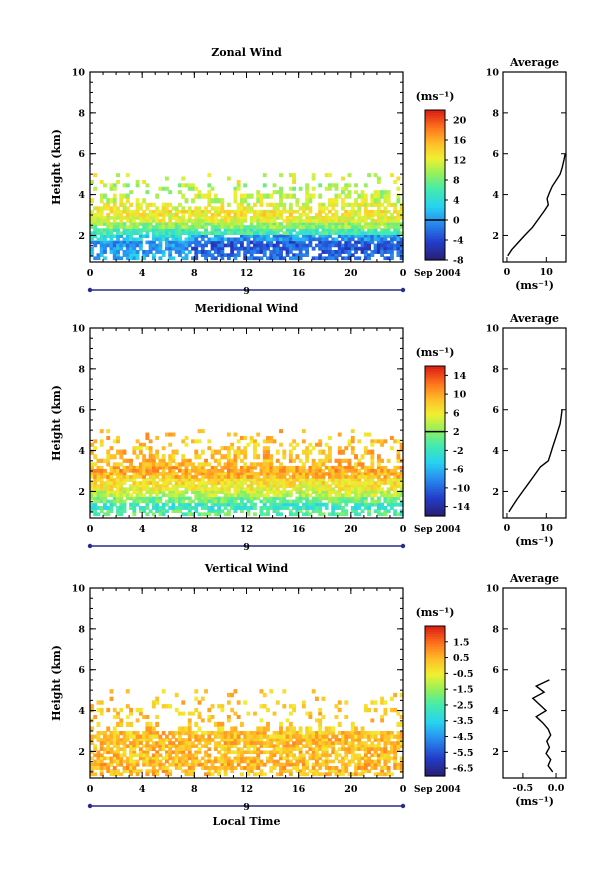 The width and height of the screenshot is (616, 873). I want to click on y-tick-label: 6, so click(81, 154).